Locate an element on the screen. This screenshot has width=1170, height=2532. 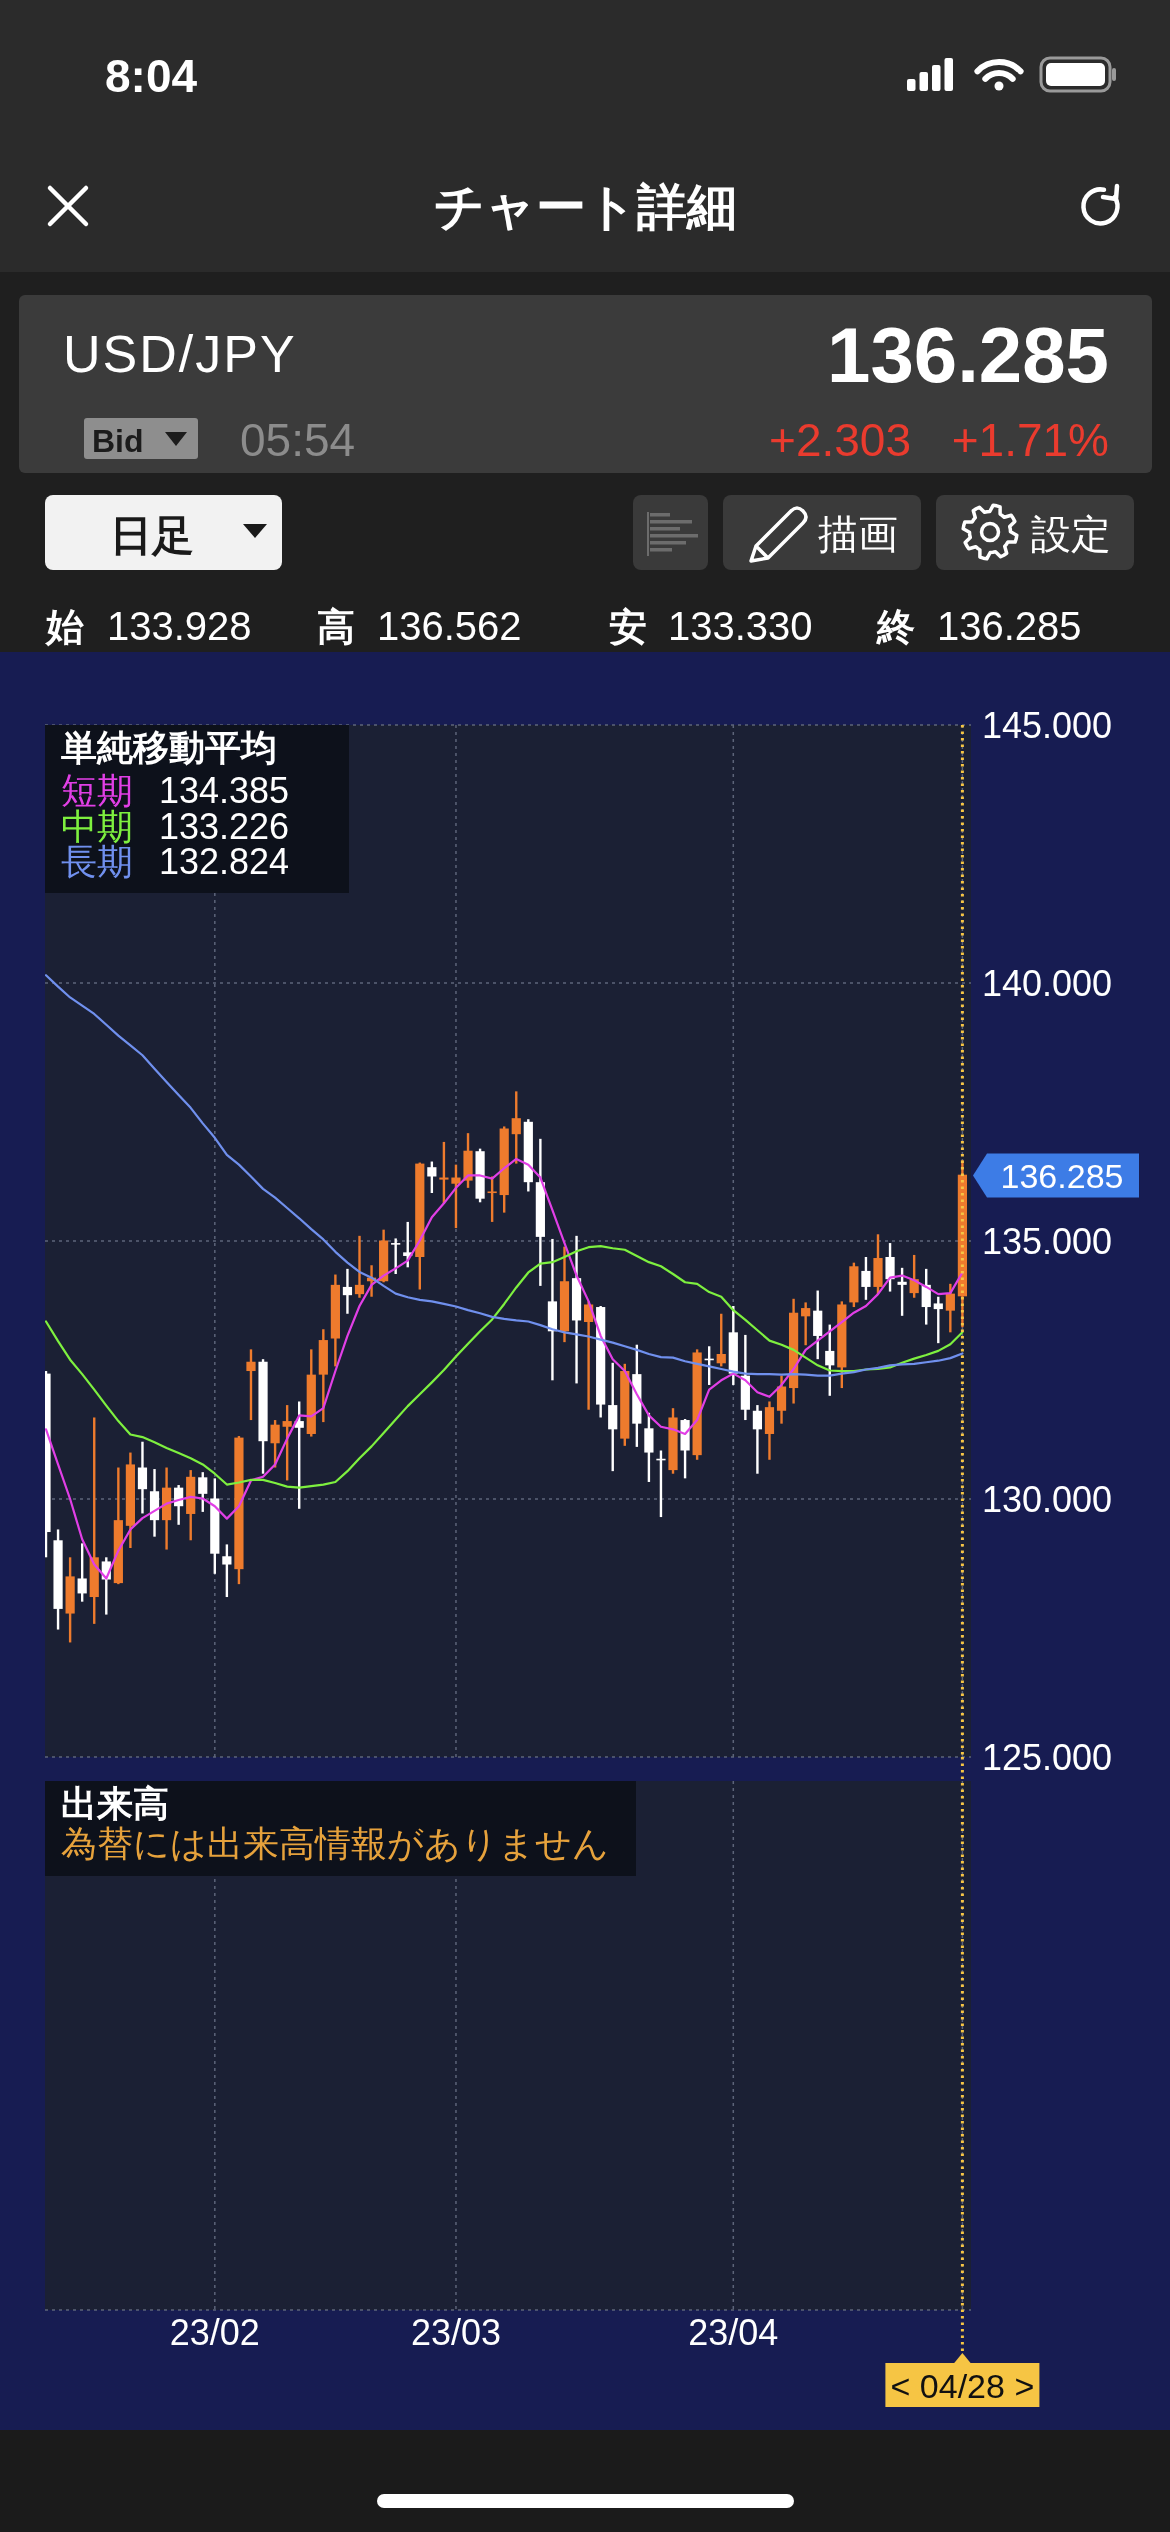
panel-annotation: 為替には出来高情報がありません is located at coordinates (335, 1843).